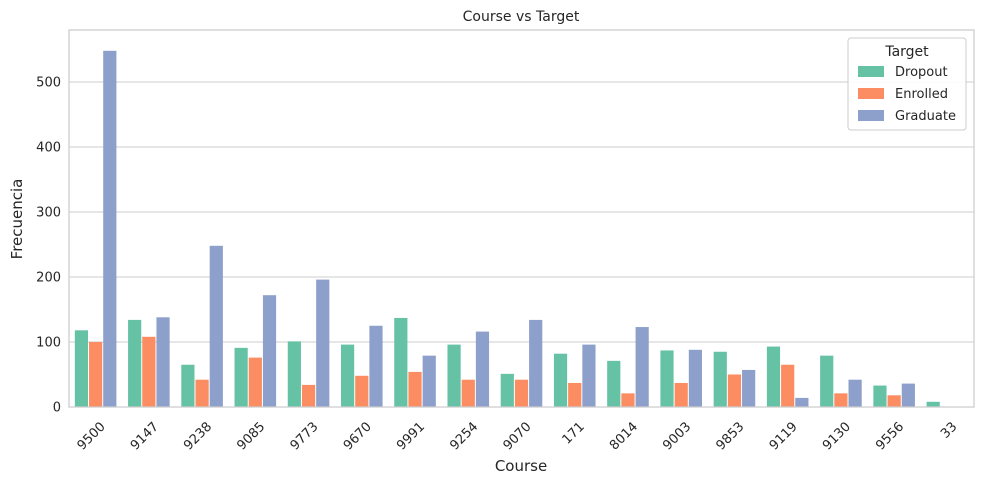  Describe the element at coordinates (949, 430) in the screenshot. I see `x-tick-label: 33` at that location.